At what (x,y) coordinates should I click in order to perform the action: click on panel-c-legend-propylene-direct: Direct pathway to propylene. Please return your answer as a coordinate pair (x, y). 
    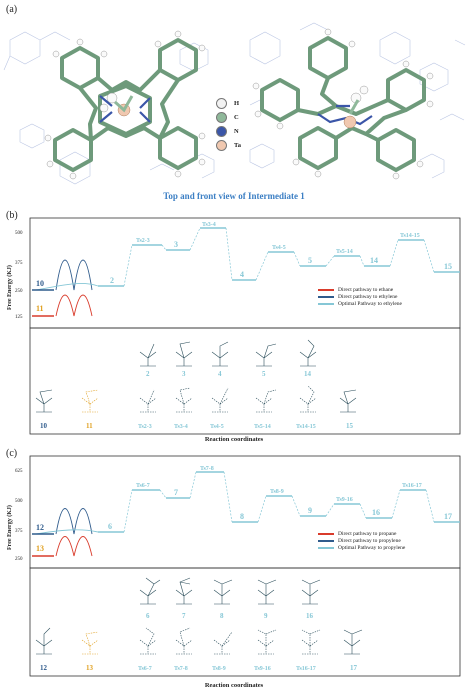
    Looking at the image, I should click on (361, 540).